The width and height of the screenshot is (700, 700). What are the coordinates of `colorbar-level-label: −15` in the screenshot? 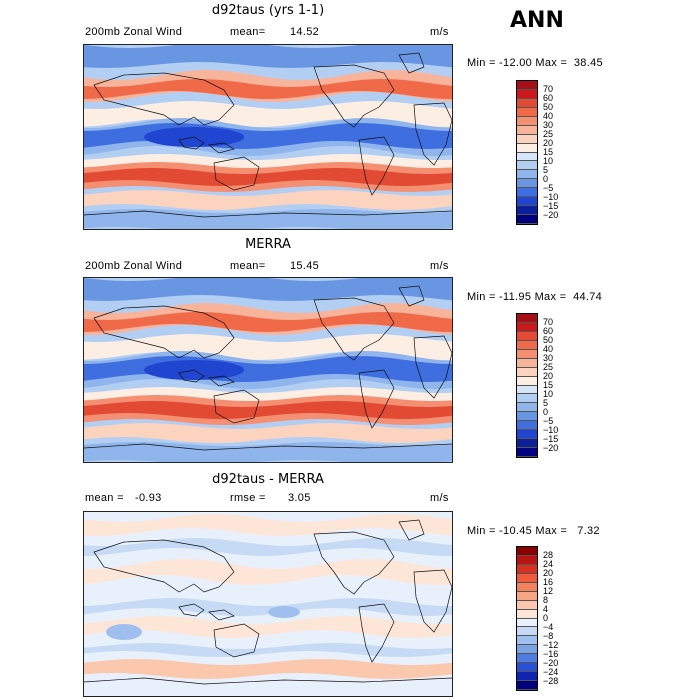 It's located at (551, 206).